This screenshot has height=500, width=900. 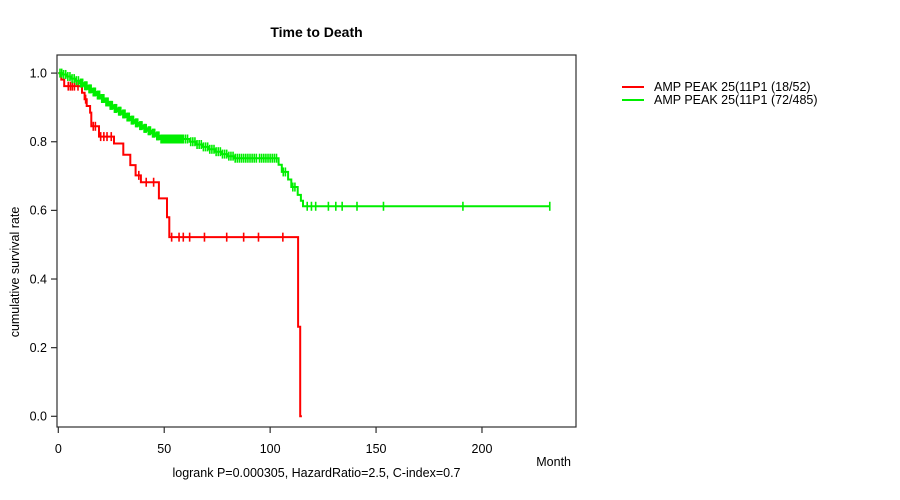 What do you see at coordinates (38, 279) in the screenshot?
I see `y-tick-label: 0.4` at bounding box center [38, 279].